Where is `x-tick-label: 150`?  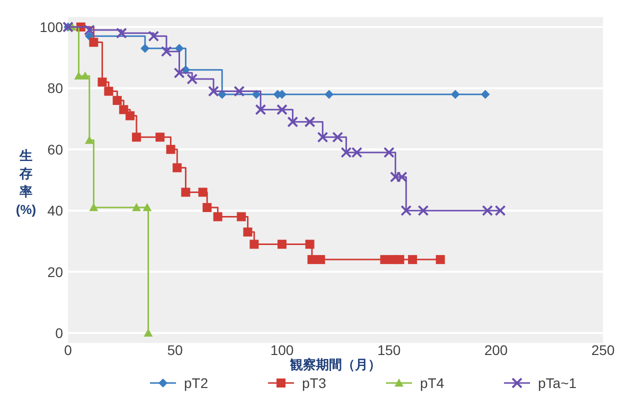
x-tick-label: 150 is located at coordinates (389, 350).